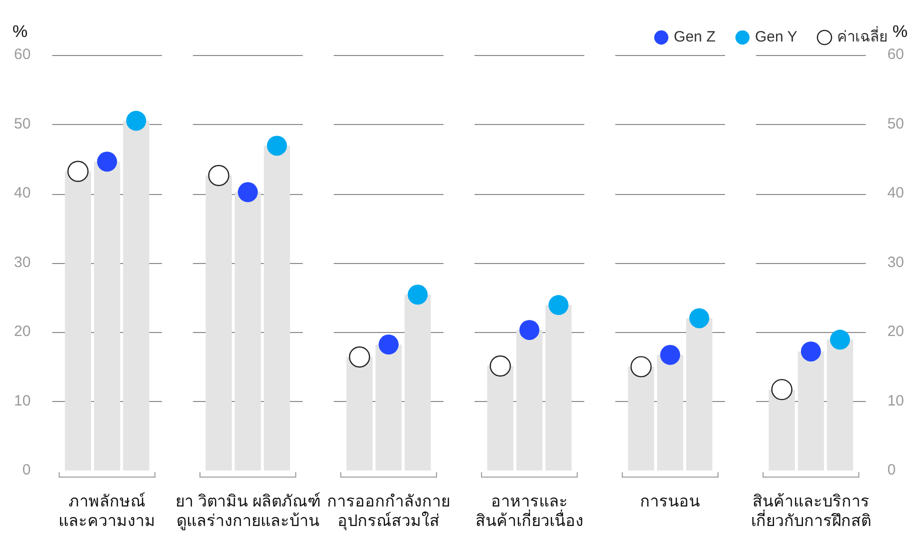 The width and height of the screenshot is (918, 553). I want to click on y2-tick-label: 30, so click(895, 262).